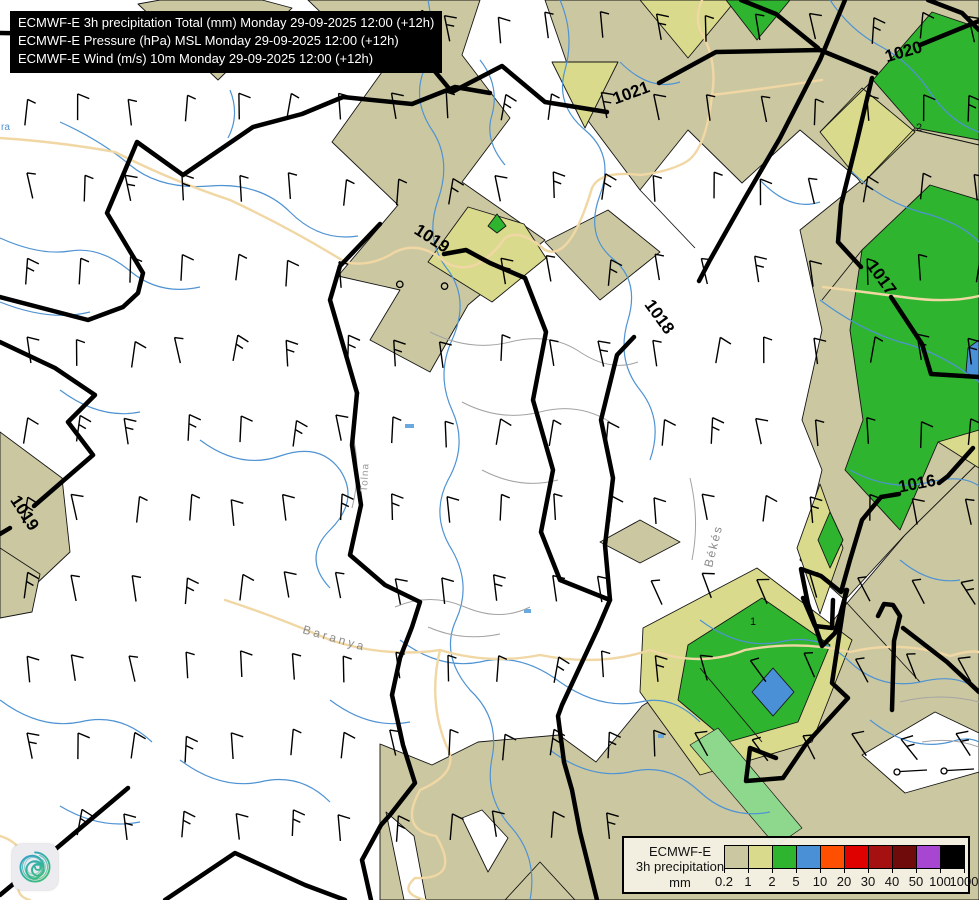 This screenshot has width=979, height=900. Describe the element at coordinates (35, 867) in the screenshot. I see `app-logo` at that location.